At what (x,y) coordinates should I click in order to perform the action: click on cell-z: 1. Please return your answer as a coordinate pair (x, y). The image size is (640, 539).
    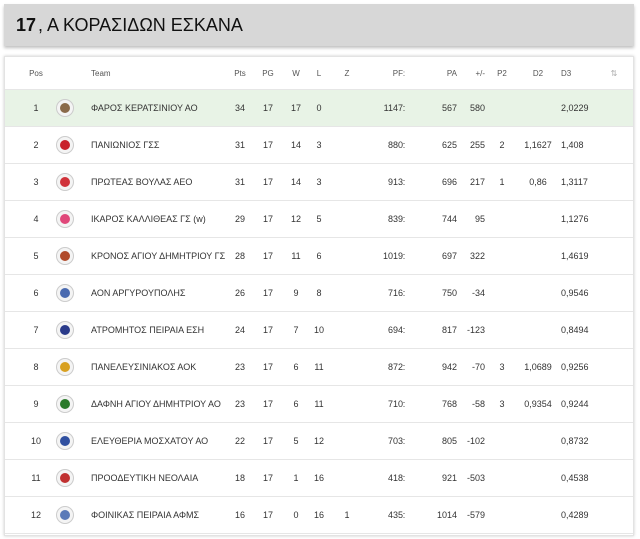
    Looking at the image, I should click on (347, 515).